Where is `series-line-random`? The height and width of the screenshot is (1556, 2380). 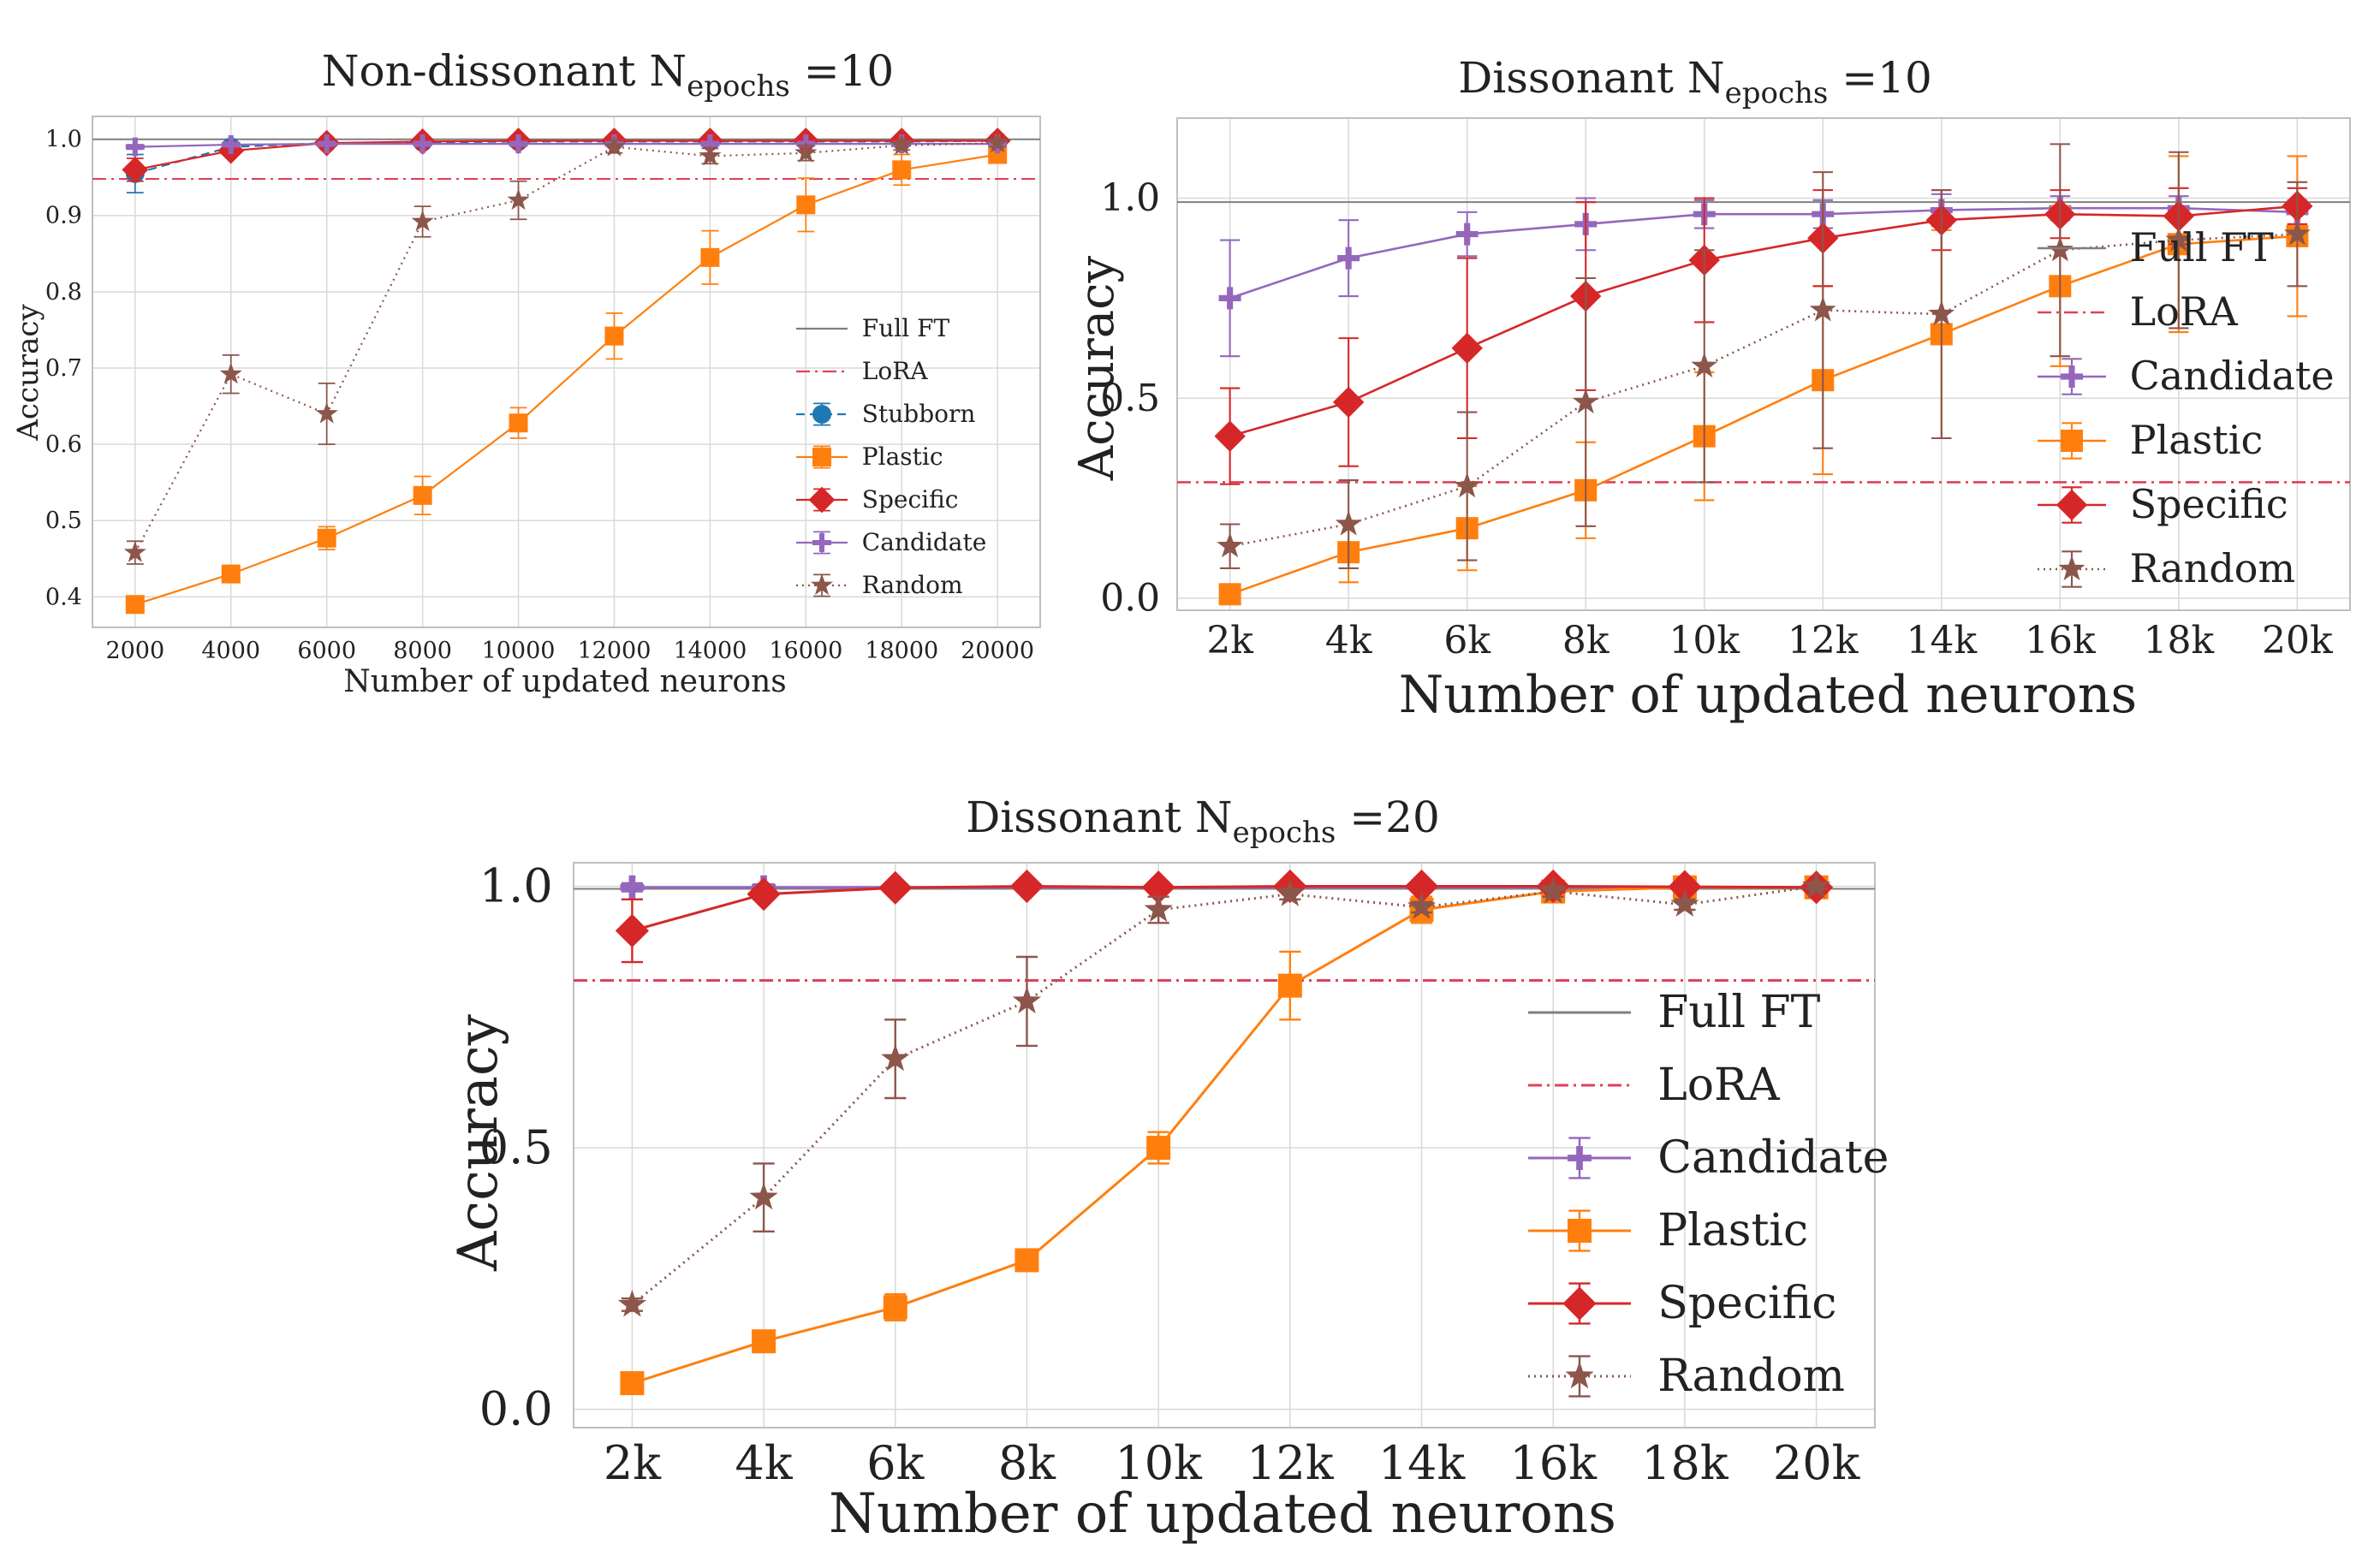
series-line-random is located at coordinates (1224, 1095).